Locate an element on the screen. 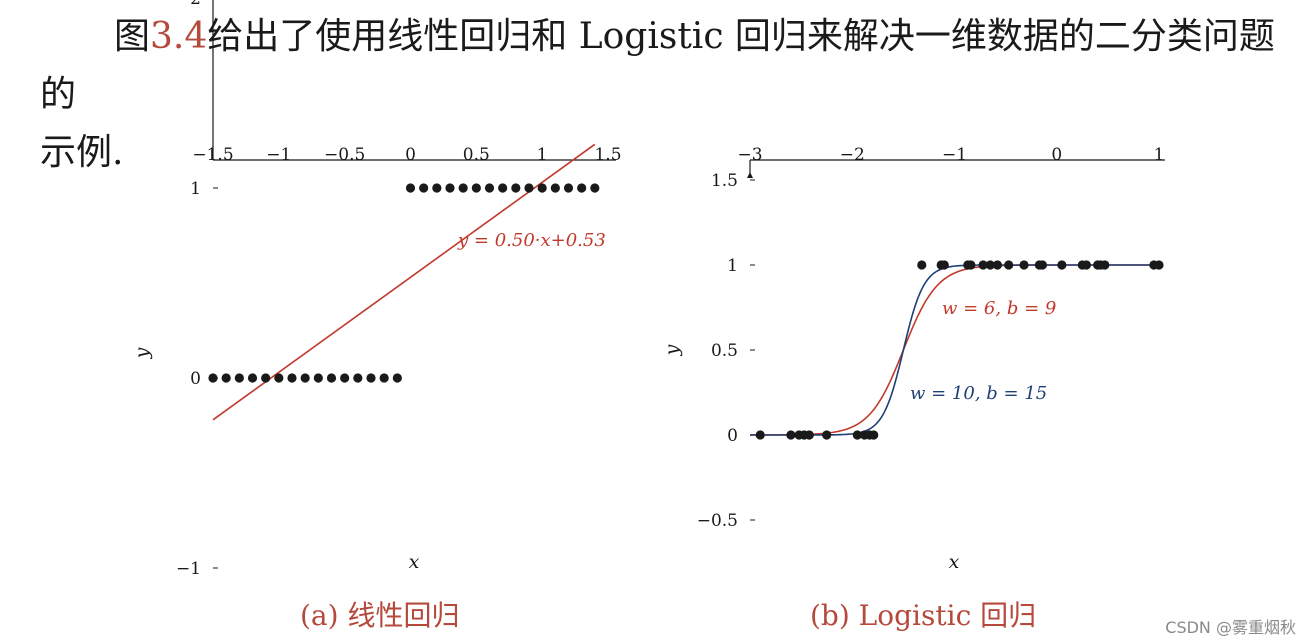 The height and width of the screenshot is (644, 1314). x-tick-label: −0.5 is located at coordinates (344, 155).